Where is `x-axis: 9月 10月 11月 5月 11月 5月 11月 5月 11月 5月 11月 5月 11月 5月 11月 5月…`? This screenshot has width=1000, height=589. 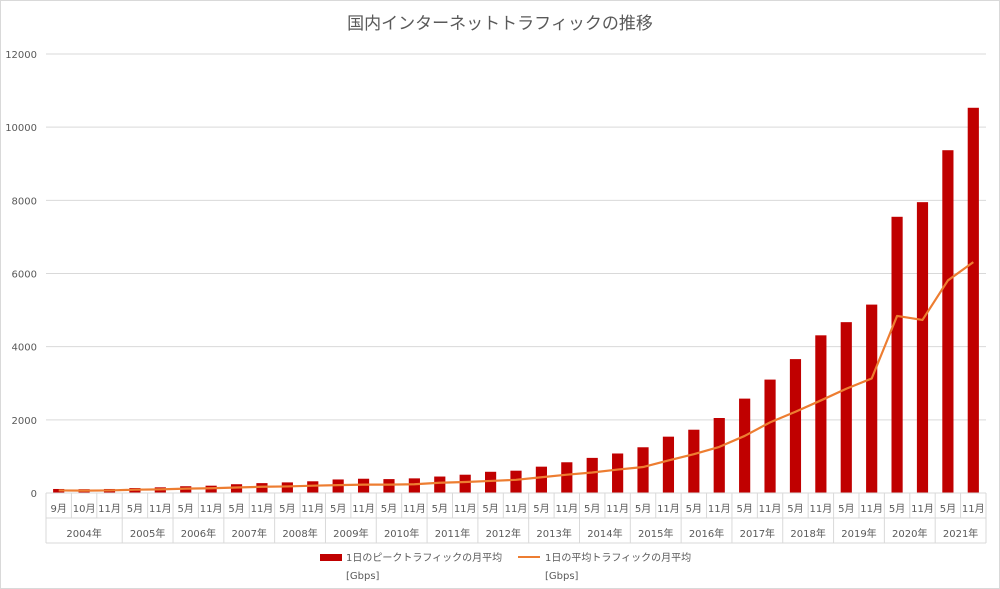 x-axis: 9月 10月 11月 5月 11月 5月 11月 5月 11月 5月 11月 5月 11月 5月 11月 5月… is located at coordinates (516, 518).